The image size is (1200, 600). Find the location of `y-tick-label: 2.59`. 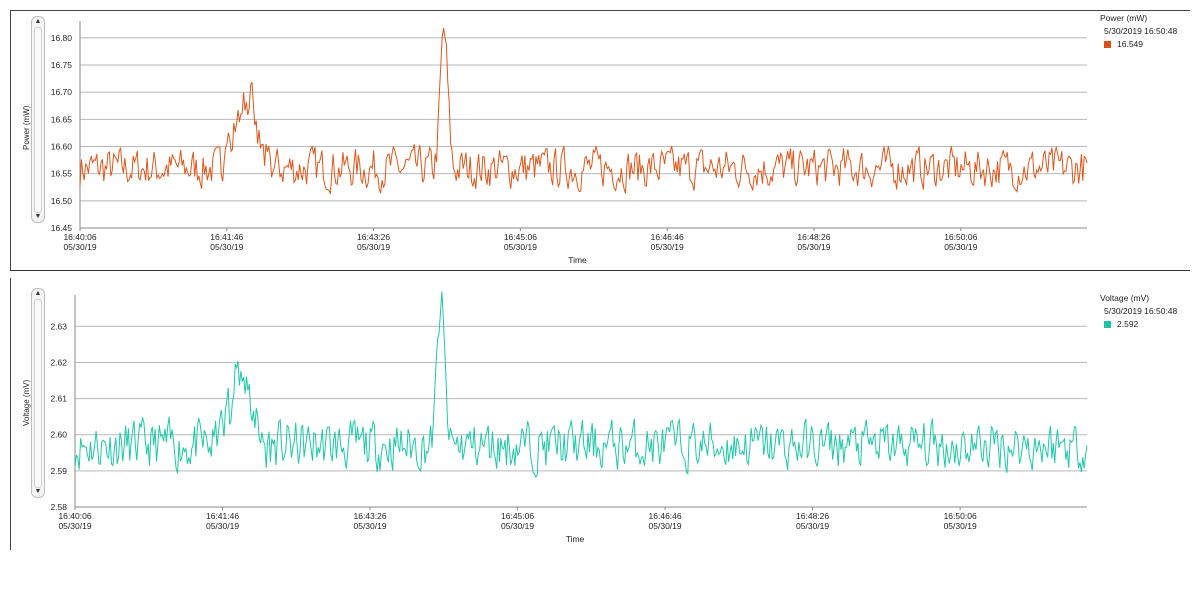

y-tick-label: 2.59 is located at coordinates (58, 471).